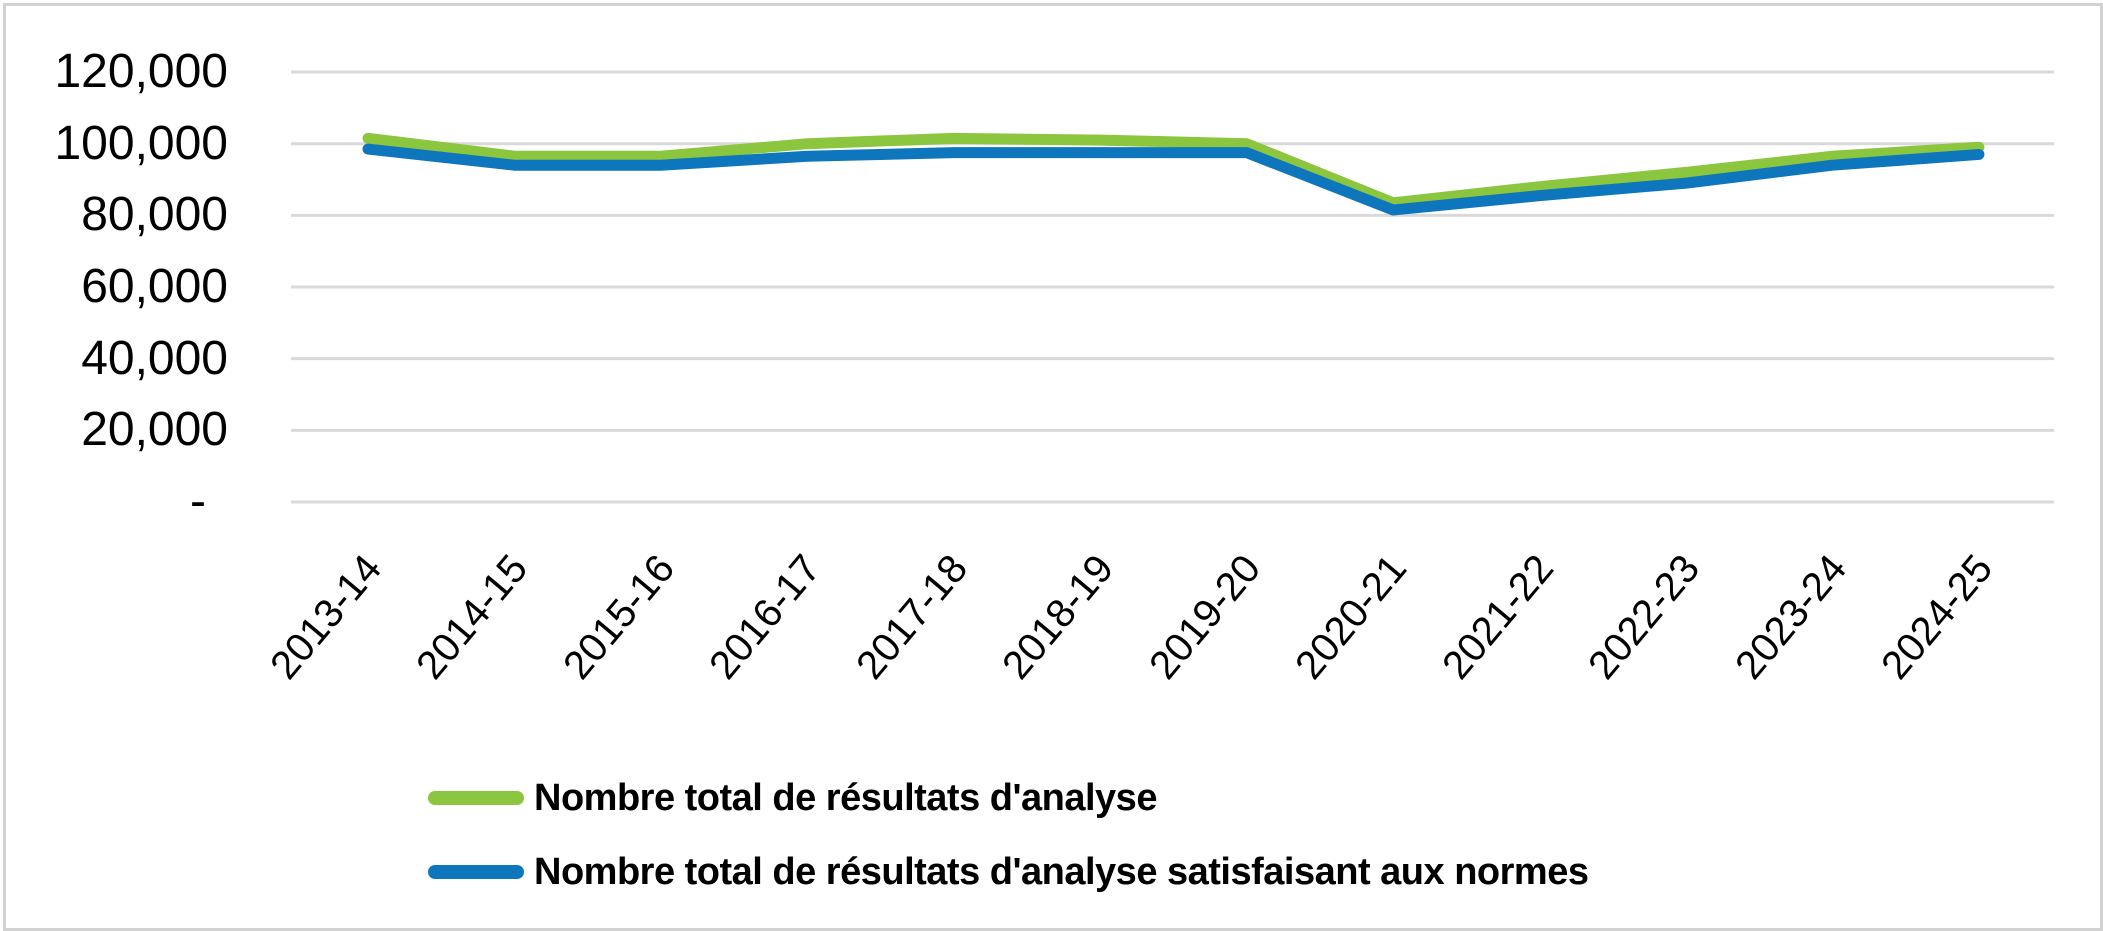 The image size is (2103, 931). Describe the element at coordinates (154, 358) in the screenshot. I see `y-tick-label: 40,000` at that location.